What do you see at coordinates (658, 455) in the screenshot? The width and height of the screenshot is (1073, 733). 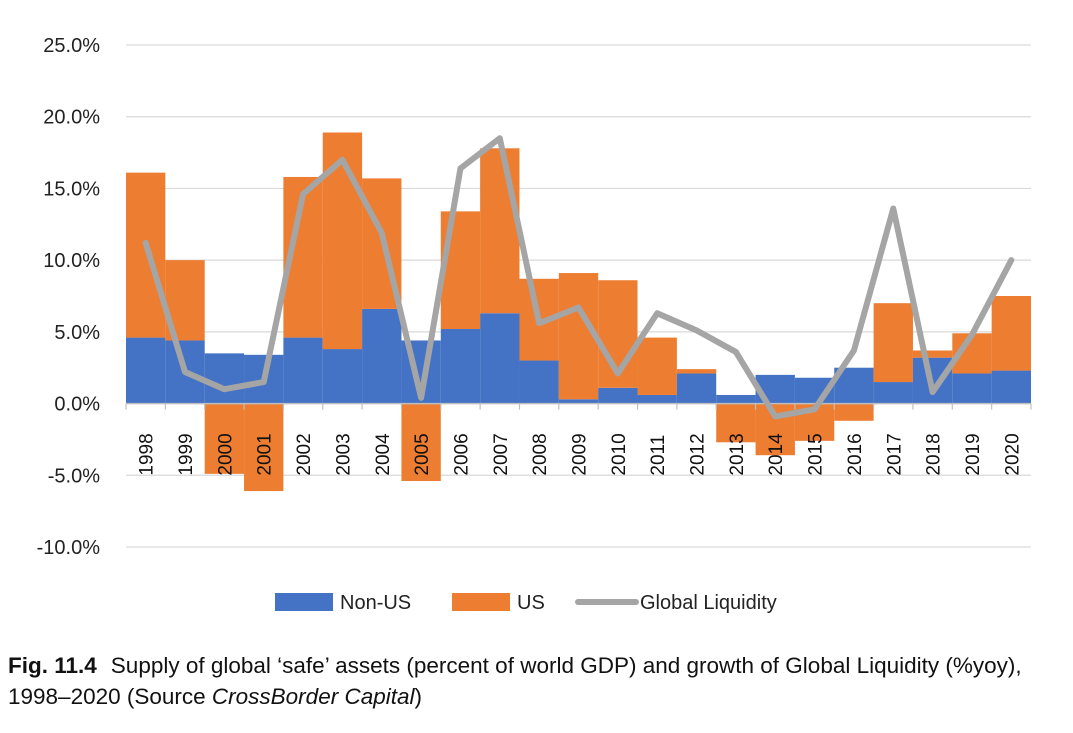 I see `x-tick-label: 2011` at bounding box center [658, 455].